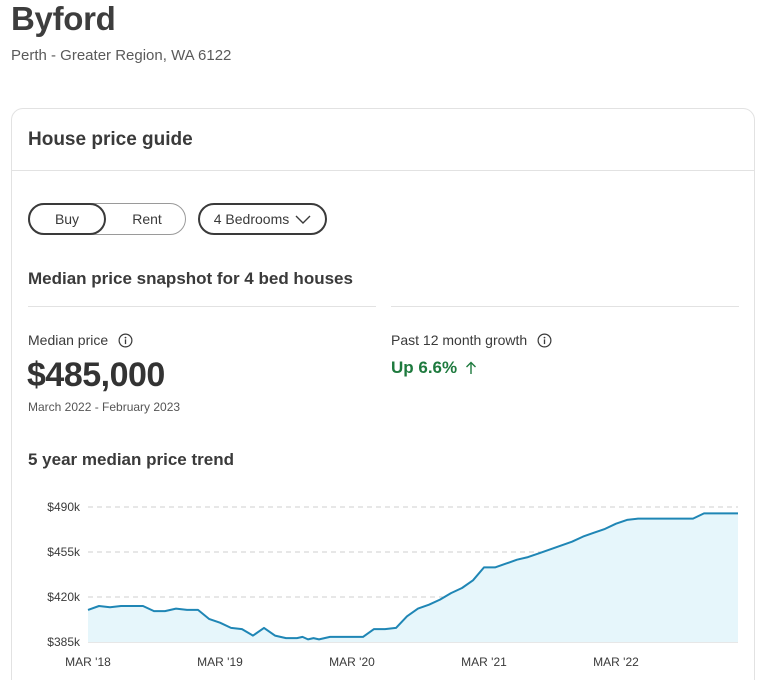 This screenshot has height=680, width=766. I want to click on x-tick-label: MAR '18, so click(88, 662).